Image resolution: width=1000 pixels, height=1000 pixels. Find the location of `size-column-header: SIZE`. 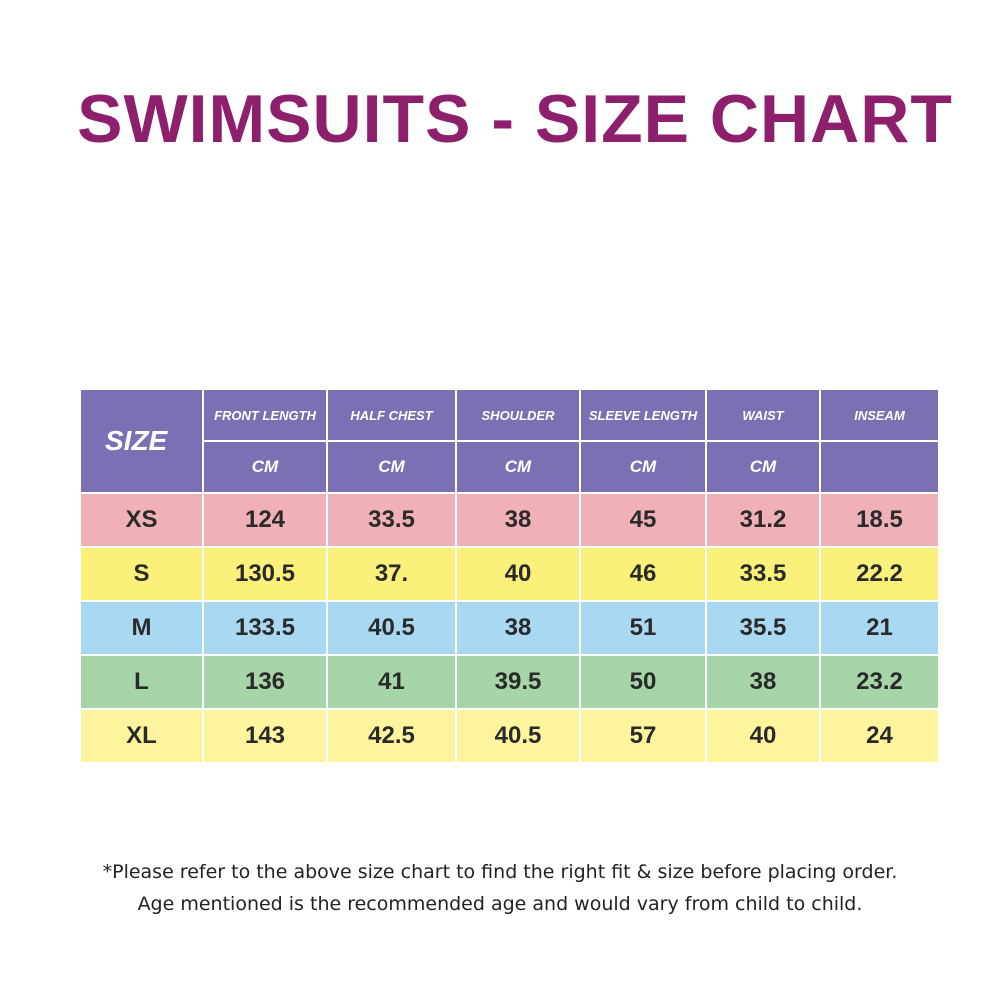

size-column-header: SIZE is located at coordinates (141, 441).